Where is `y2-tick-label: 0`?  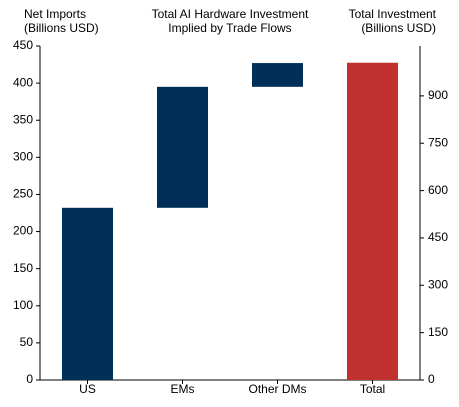
y2-tick-label: 0 is located at coordinates (431, 379).